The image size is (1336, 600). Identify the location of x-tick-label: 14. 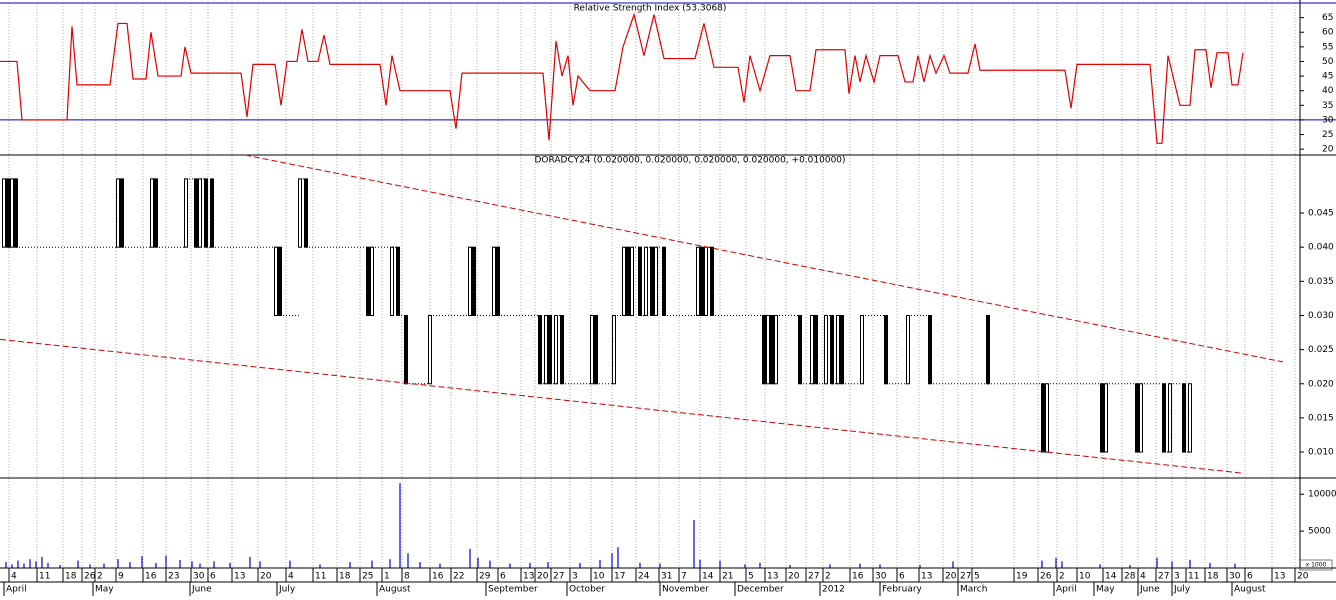
(1111, 577).